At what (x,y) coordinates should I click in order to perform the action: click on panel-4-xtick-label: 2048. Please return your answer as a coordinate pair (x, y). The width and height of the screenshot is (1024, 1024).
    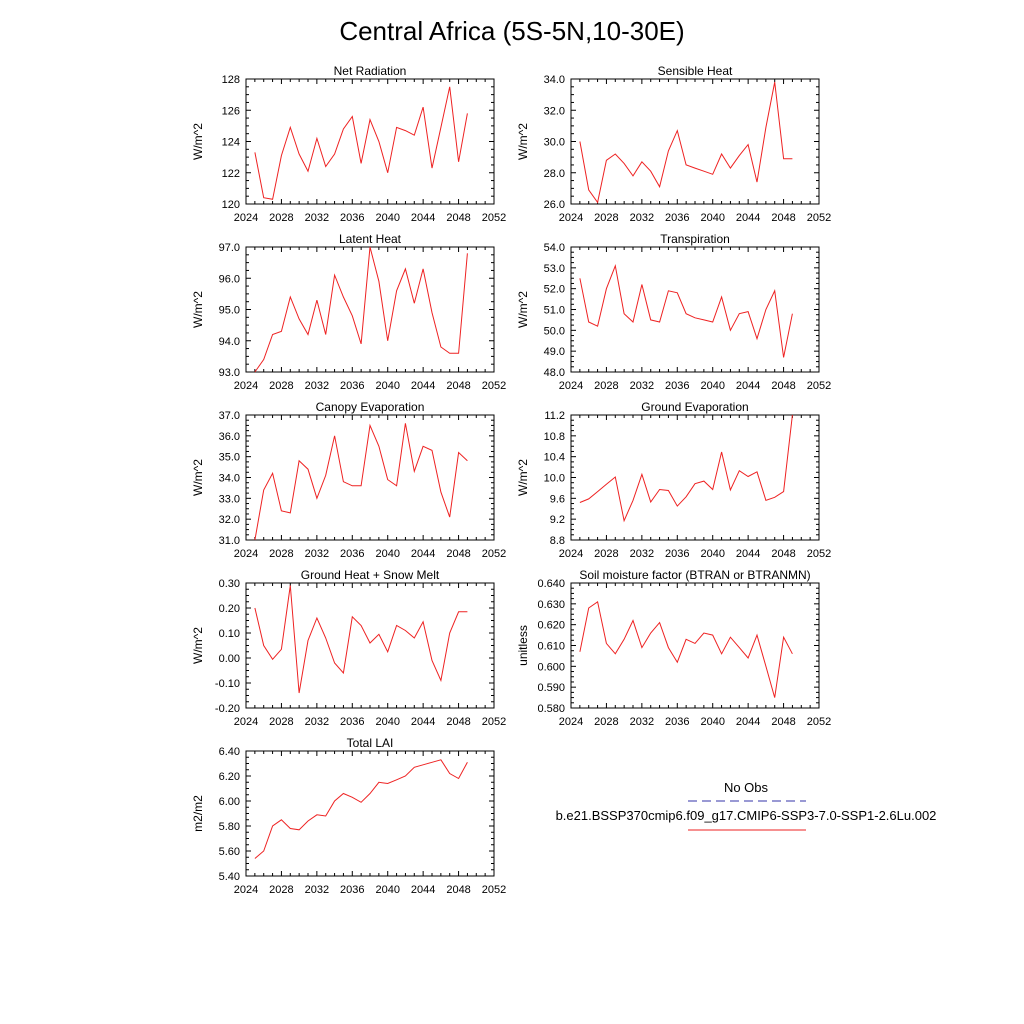
    Looking at the image, I should click on (783, 386).